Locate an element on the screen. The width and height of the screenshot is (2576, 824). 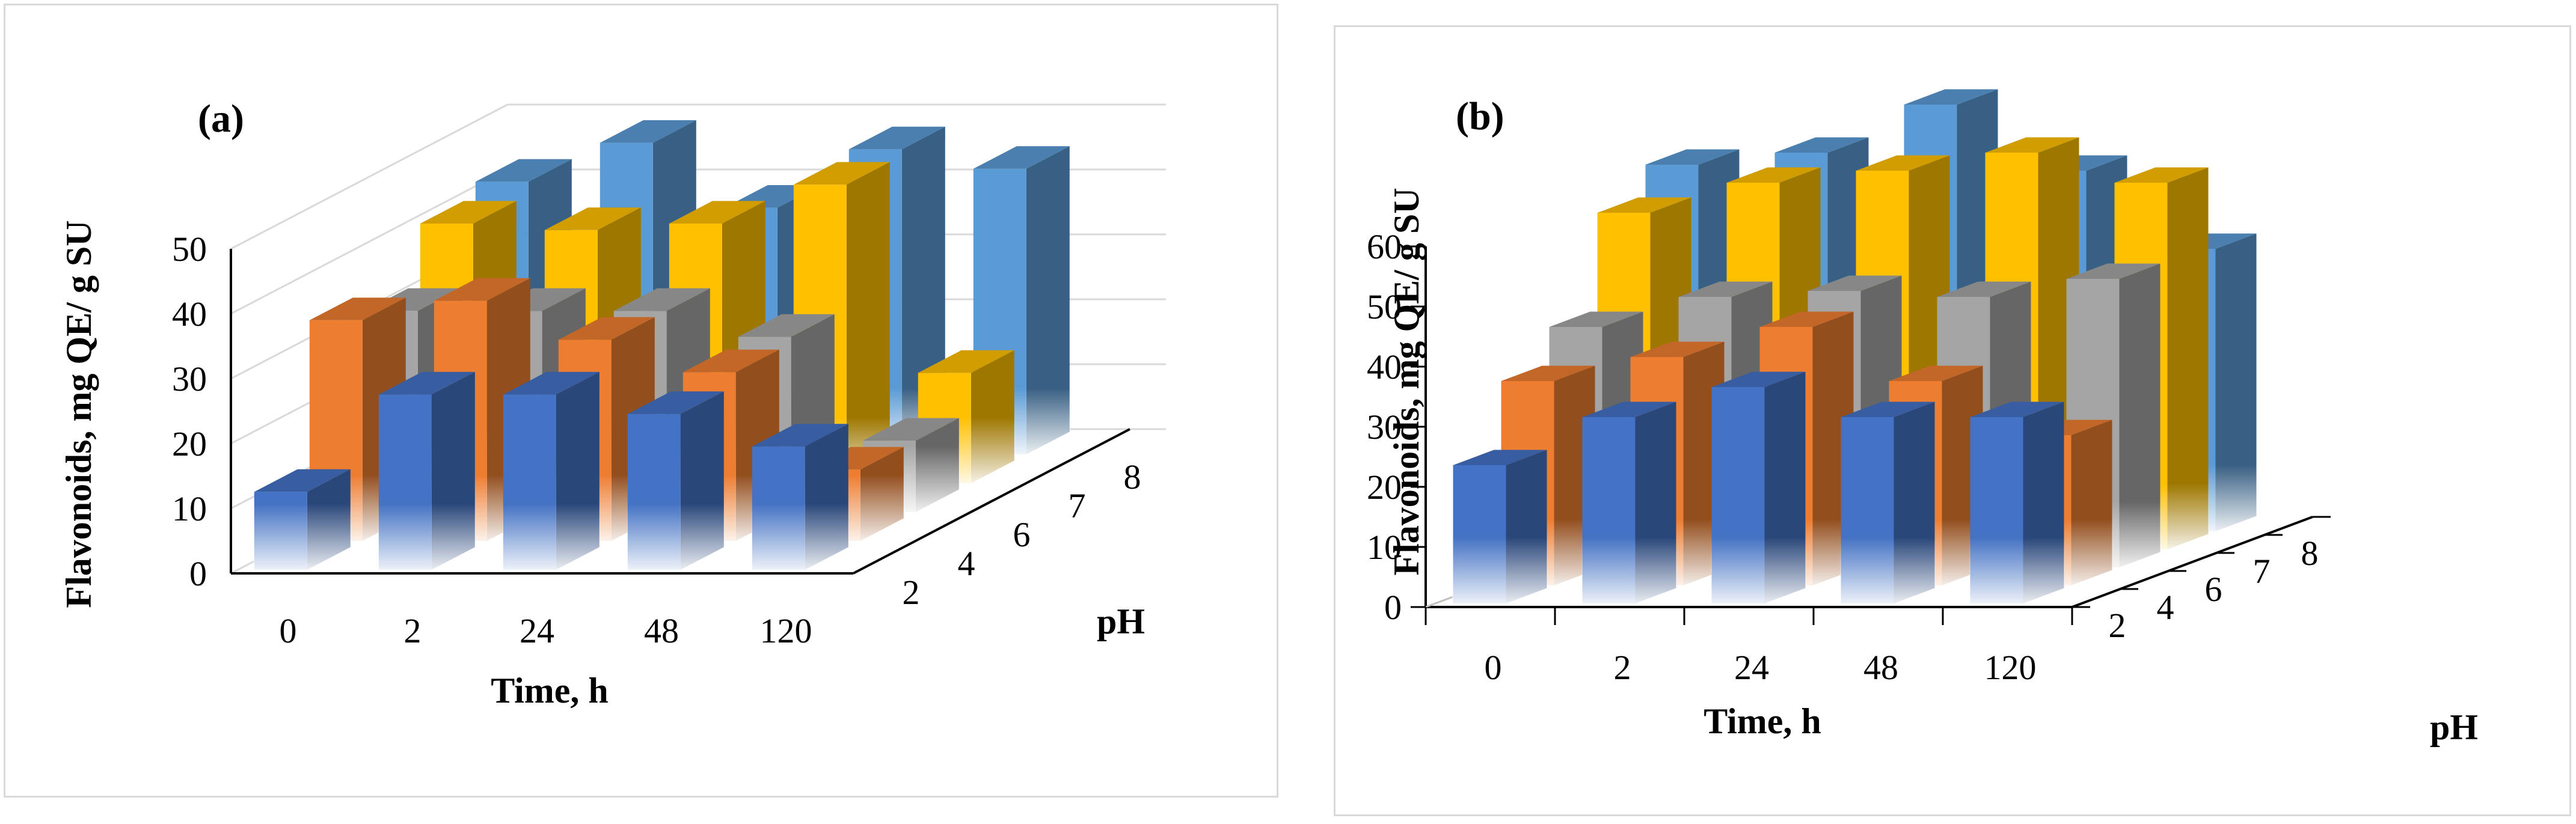
bar-ph2-t0 is located at coordinates (302, 520).